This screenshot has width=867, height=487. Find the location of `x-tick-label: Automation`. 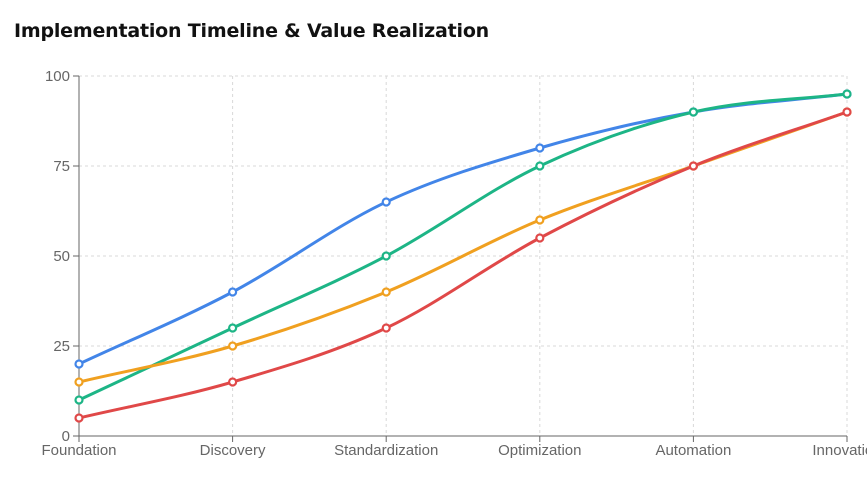

x-tick-label: Automation is located at coordinates (693, 450).